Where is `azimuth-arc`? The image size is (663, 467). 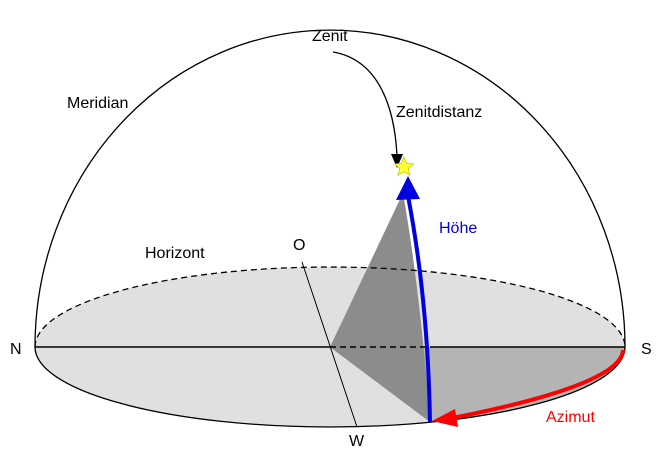 azimuth-arc is located at coordinates (538, 384).